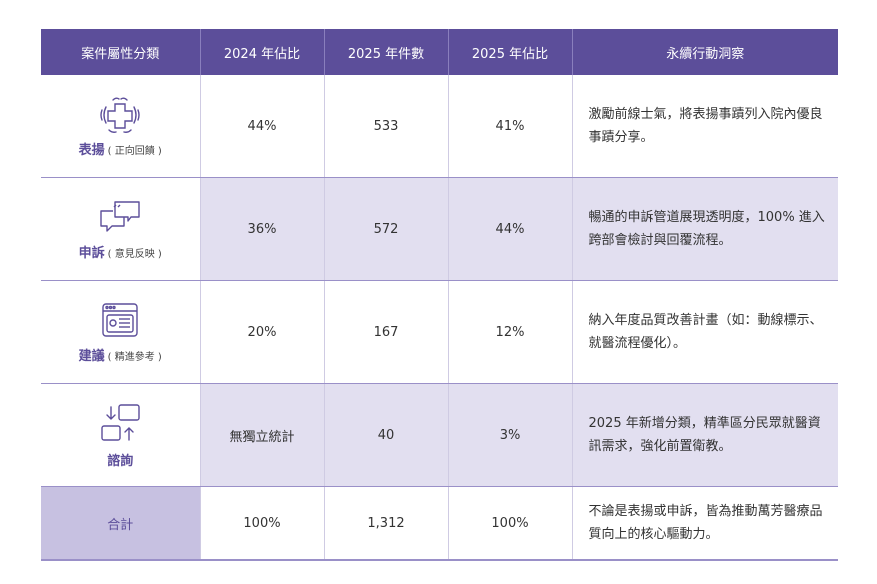  What do you see at coordinates (134, 254) in the screenshot?
I see `category-sublabel: ( 意見反映 )` at bounding box center [134, 254].